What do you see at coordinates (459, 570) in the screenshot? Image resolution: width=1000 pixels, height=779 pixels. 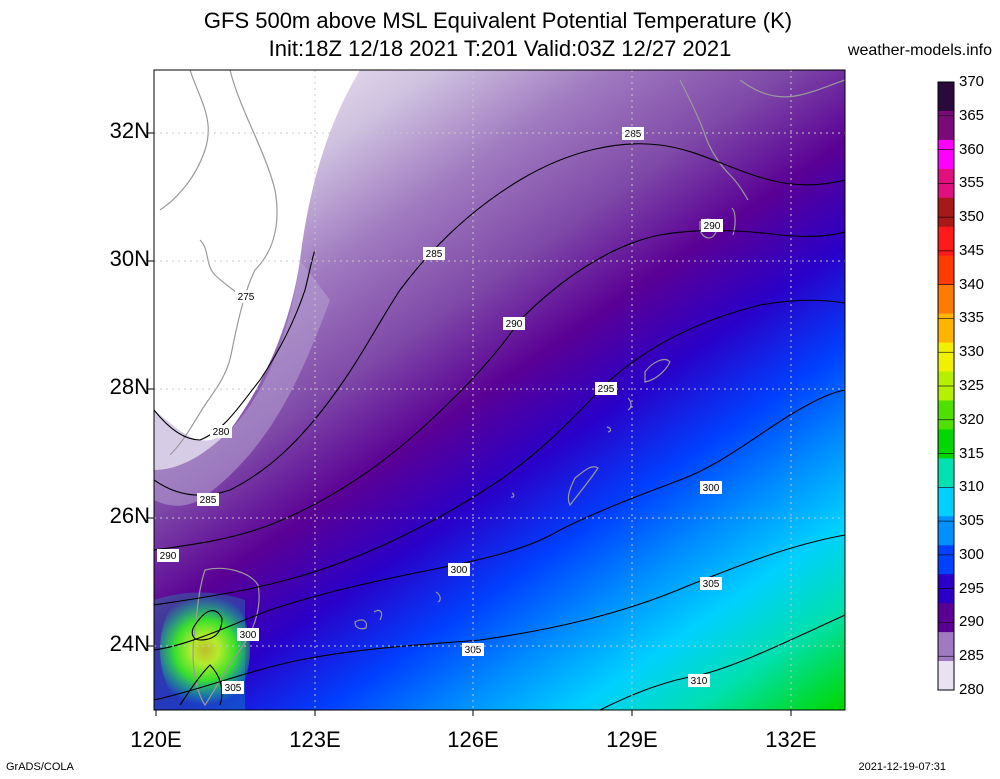 I see `contour-label-300-mid: 300` at bounding box center [459, 570].